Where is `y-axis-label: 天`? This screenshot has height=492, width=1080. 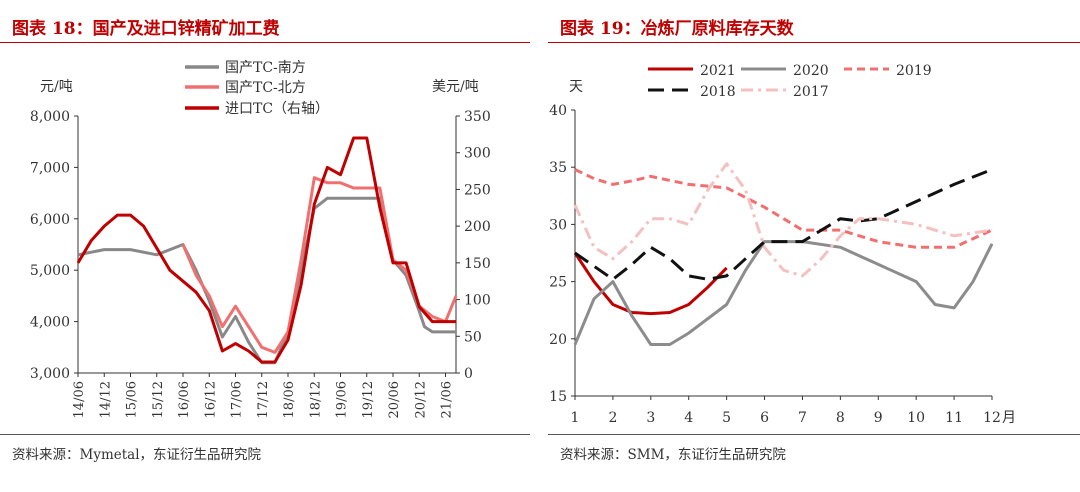 y-axis-label: 天 is located at coordinates (576, 87).